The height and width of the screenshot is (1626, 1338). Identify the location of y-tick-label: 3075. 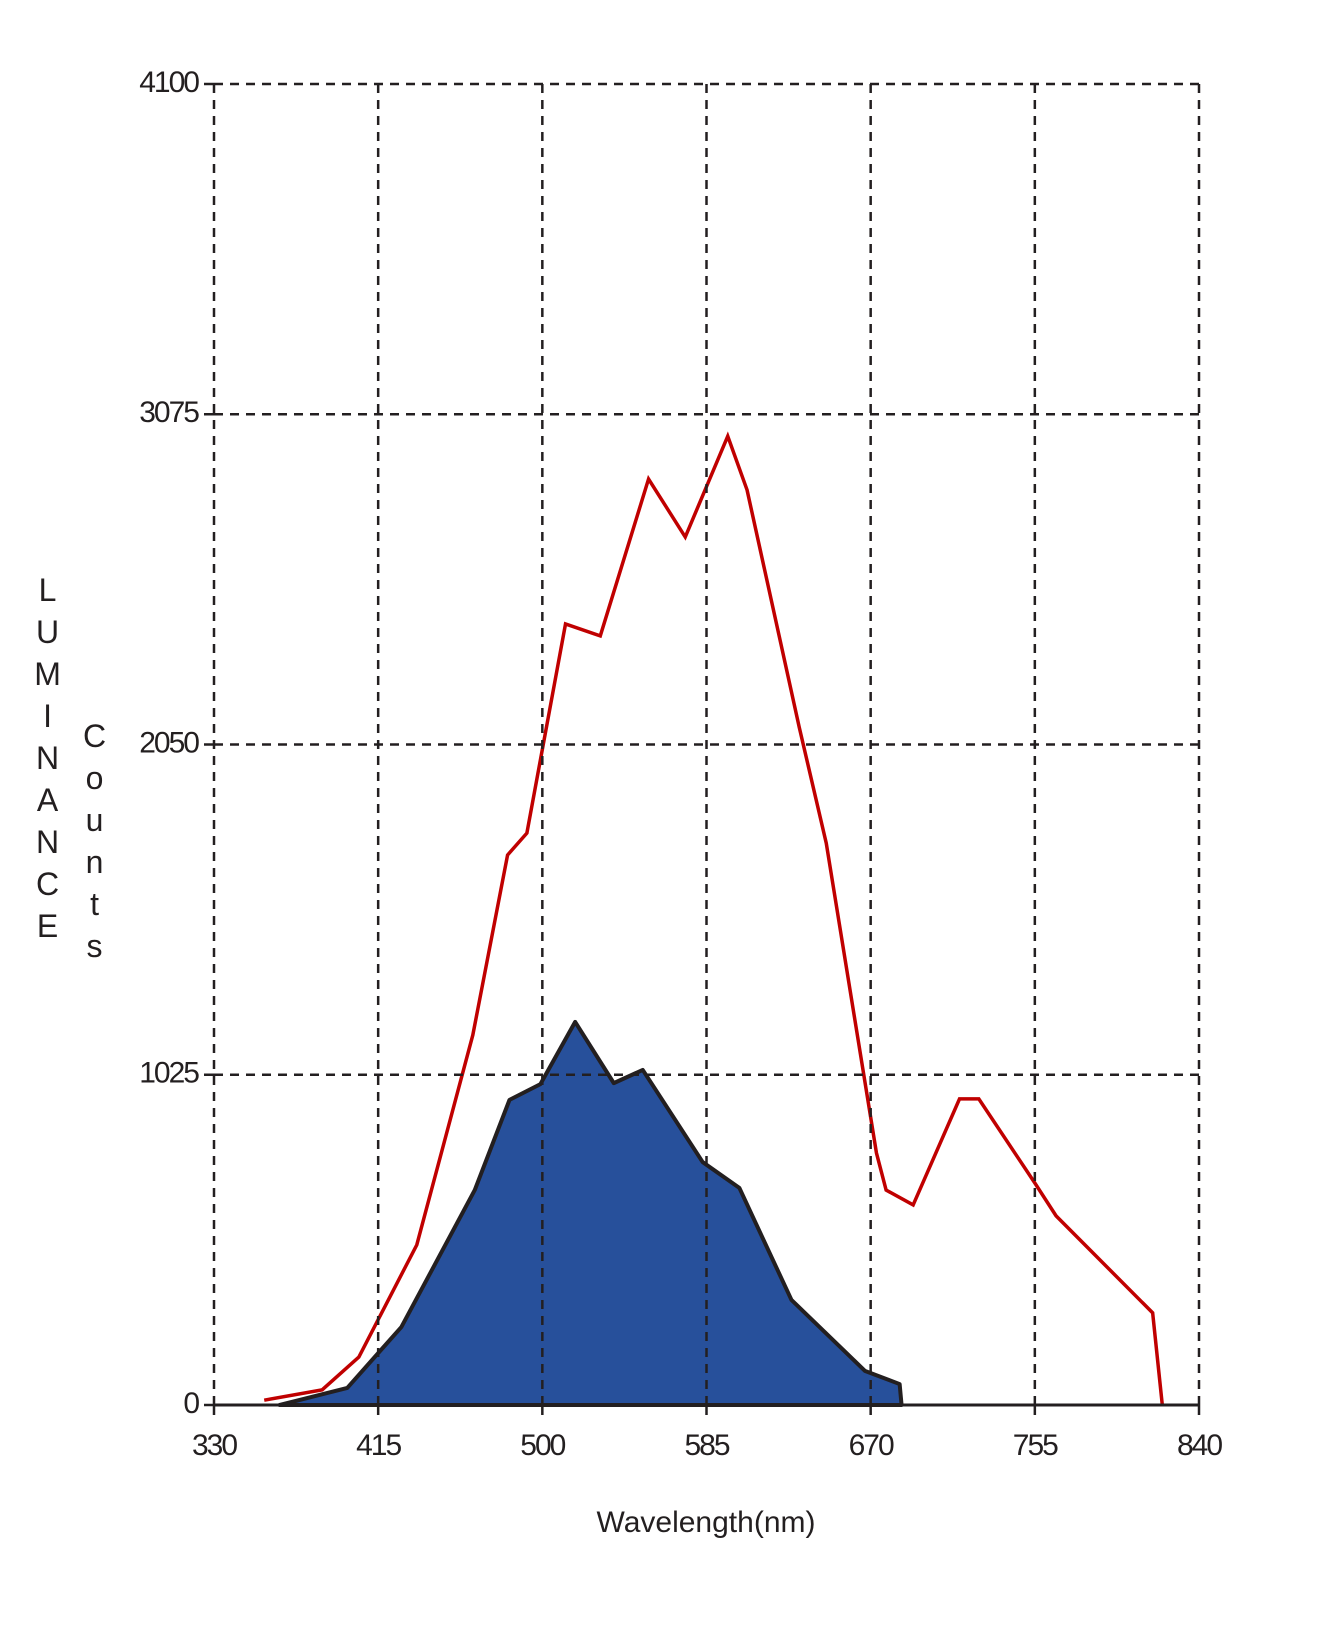
(169, 412).